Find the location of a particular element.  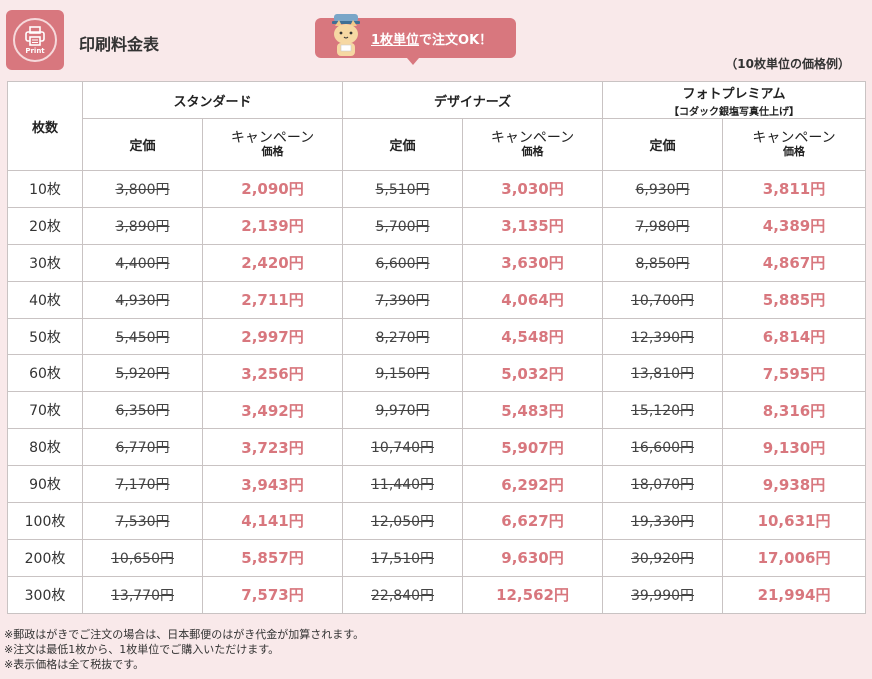

designers-campaign-price: 9,630円 is located at coordinates (533, 557).